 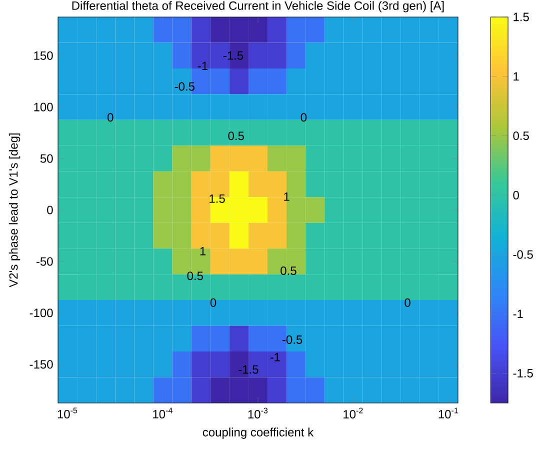 What do you see at coordinates (258, 433) in the screenshot?
I see `x-axis-title: coupling coefficient k` at bounding box center [258, 433].